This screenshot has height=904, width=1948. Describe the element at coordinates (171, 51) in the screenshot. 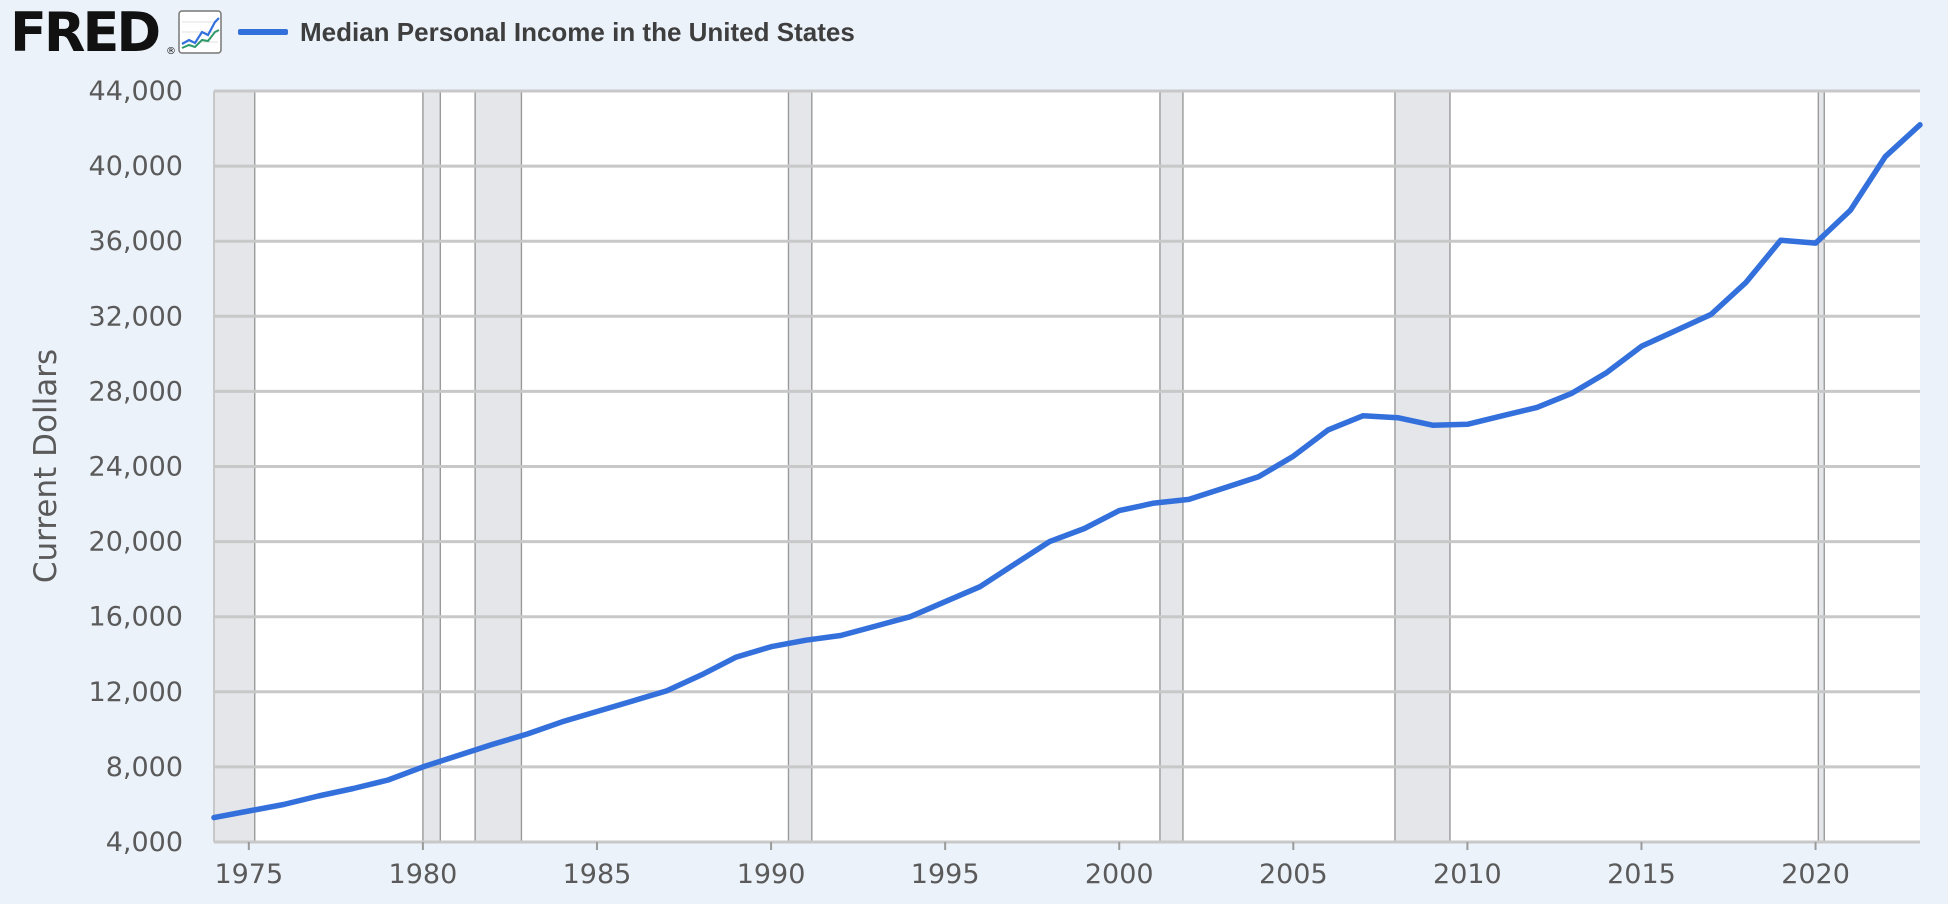

I see `registered-mark: ®` at that location.